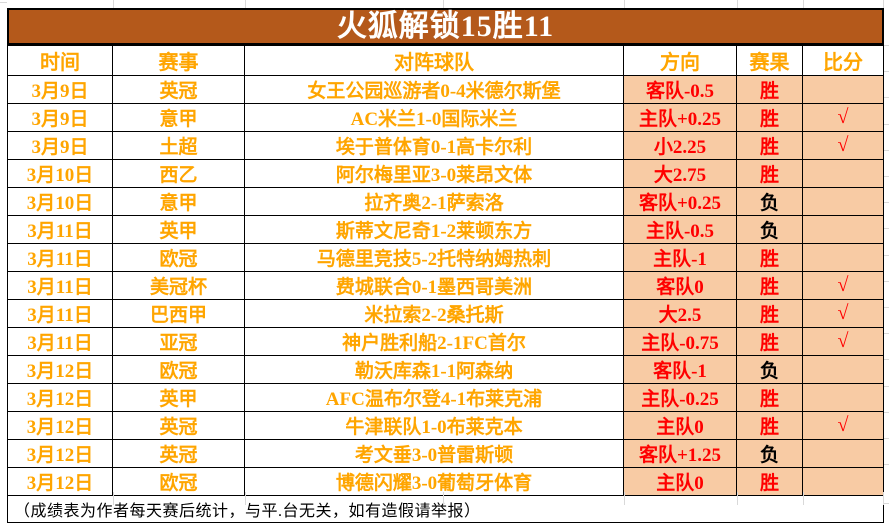 Image resolution: width=889 pixels, height=523 pixels. I want to click on table-footer: （成绩表为作者每天赛后统计，与平.台无关，如有造假请举报）, so click(445, 509).